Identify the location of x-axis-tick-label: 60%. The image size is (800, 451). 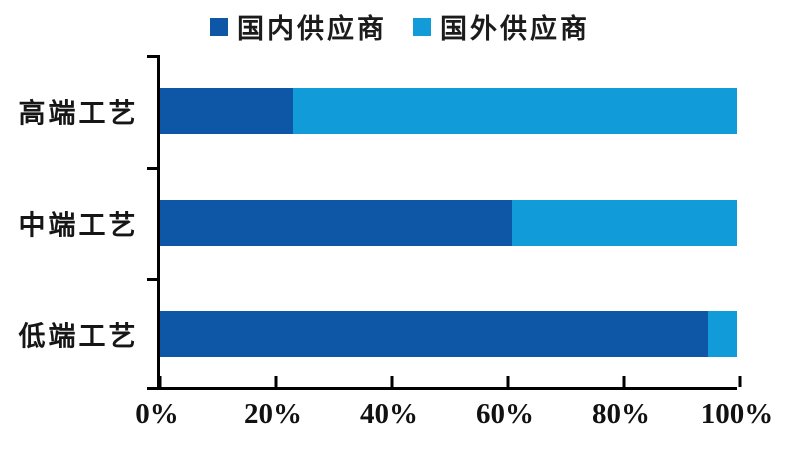
(505, 414).